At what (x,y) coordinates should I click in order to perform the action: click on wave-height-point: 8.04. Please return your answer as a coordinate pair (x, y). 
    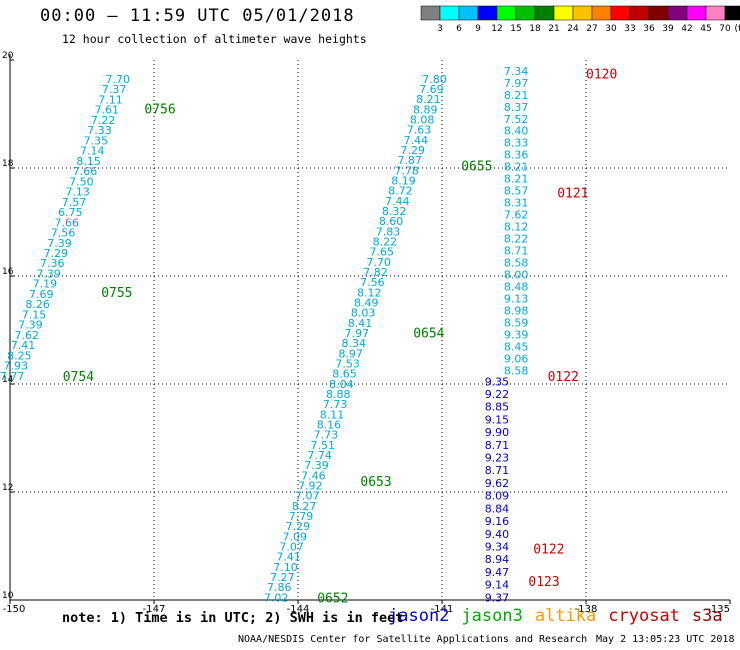
    Looking at the image, I should click on (341, 384).